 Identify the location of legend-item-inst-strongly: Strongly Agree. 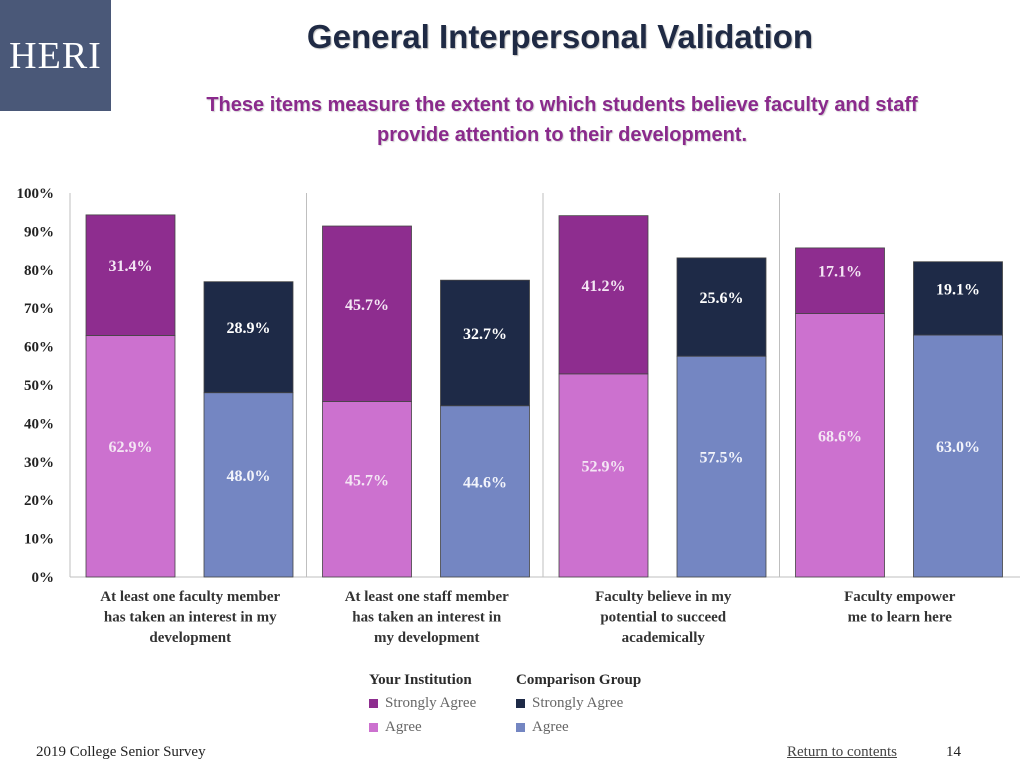
(422, 703).